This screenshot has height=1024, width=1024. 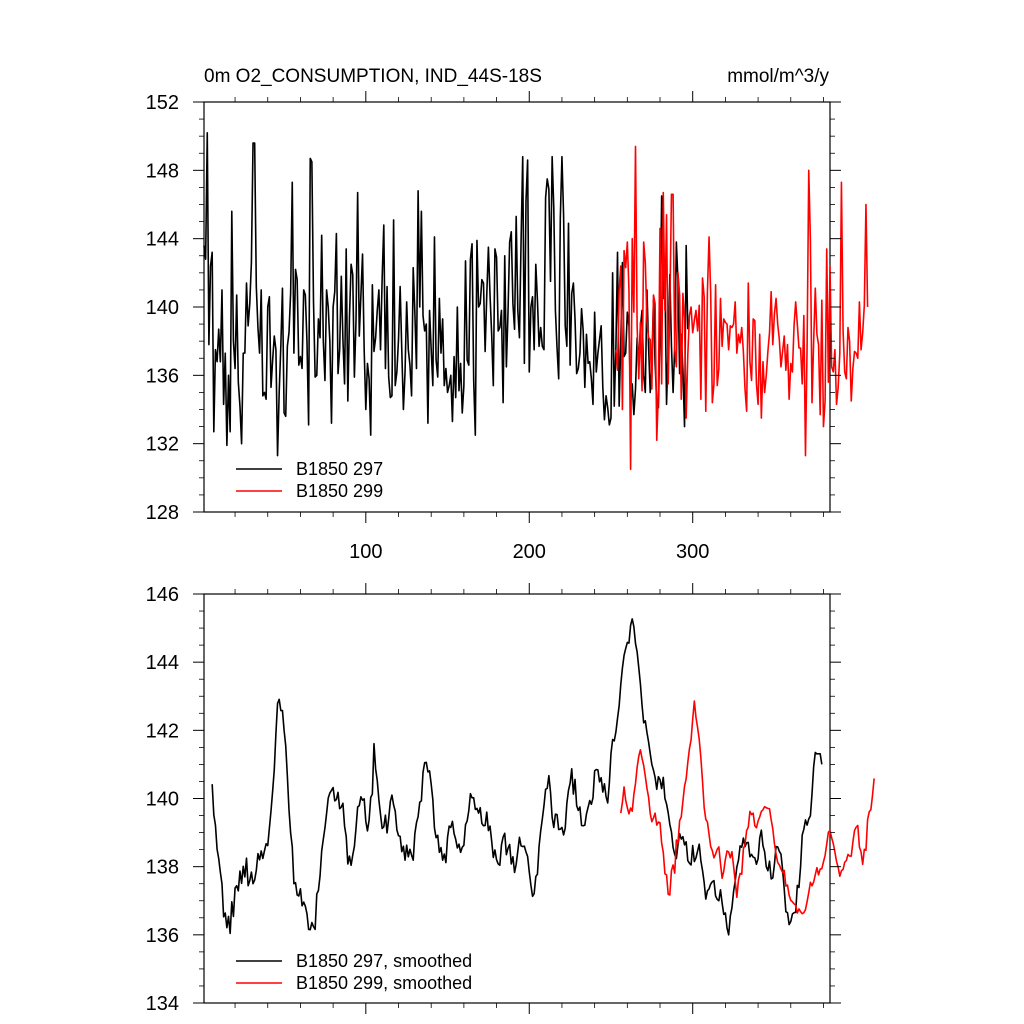 I want to click on y-tick-label: 132, so click(x=162, y=445).